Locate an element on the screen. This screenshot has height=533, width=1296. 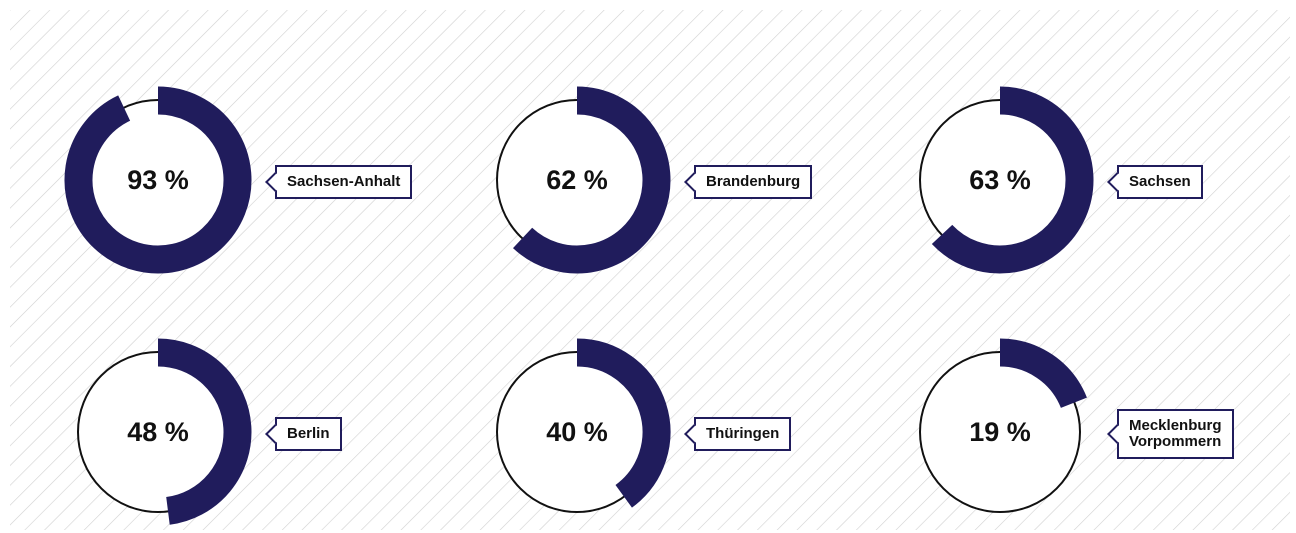
value-label: 62 % is located at coordinates (577, 180).